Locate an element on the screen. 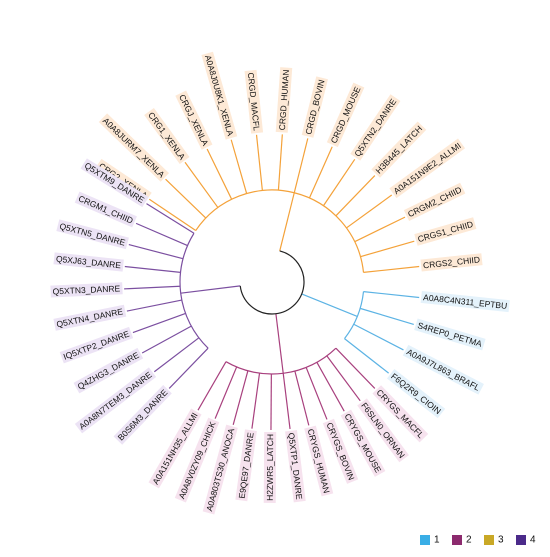  leaf: CRGS1_CHIID is located at coordinates (445, 231).